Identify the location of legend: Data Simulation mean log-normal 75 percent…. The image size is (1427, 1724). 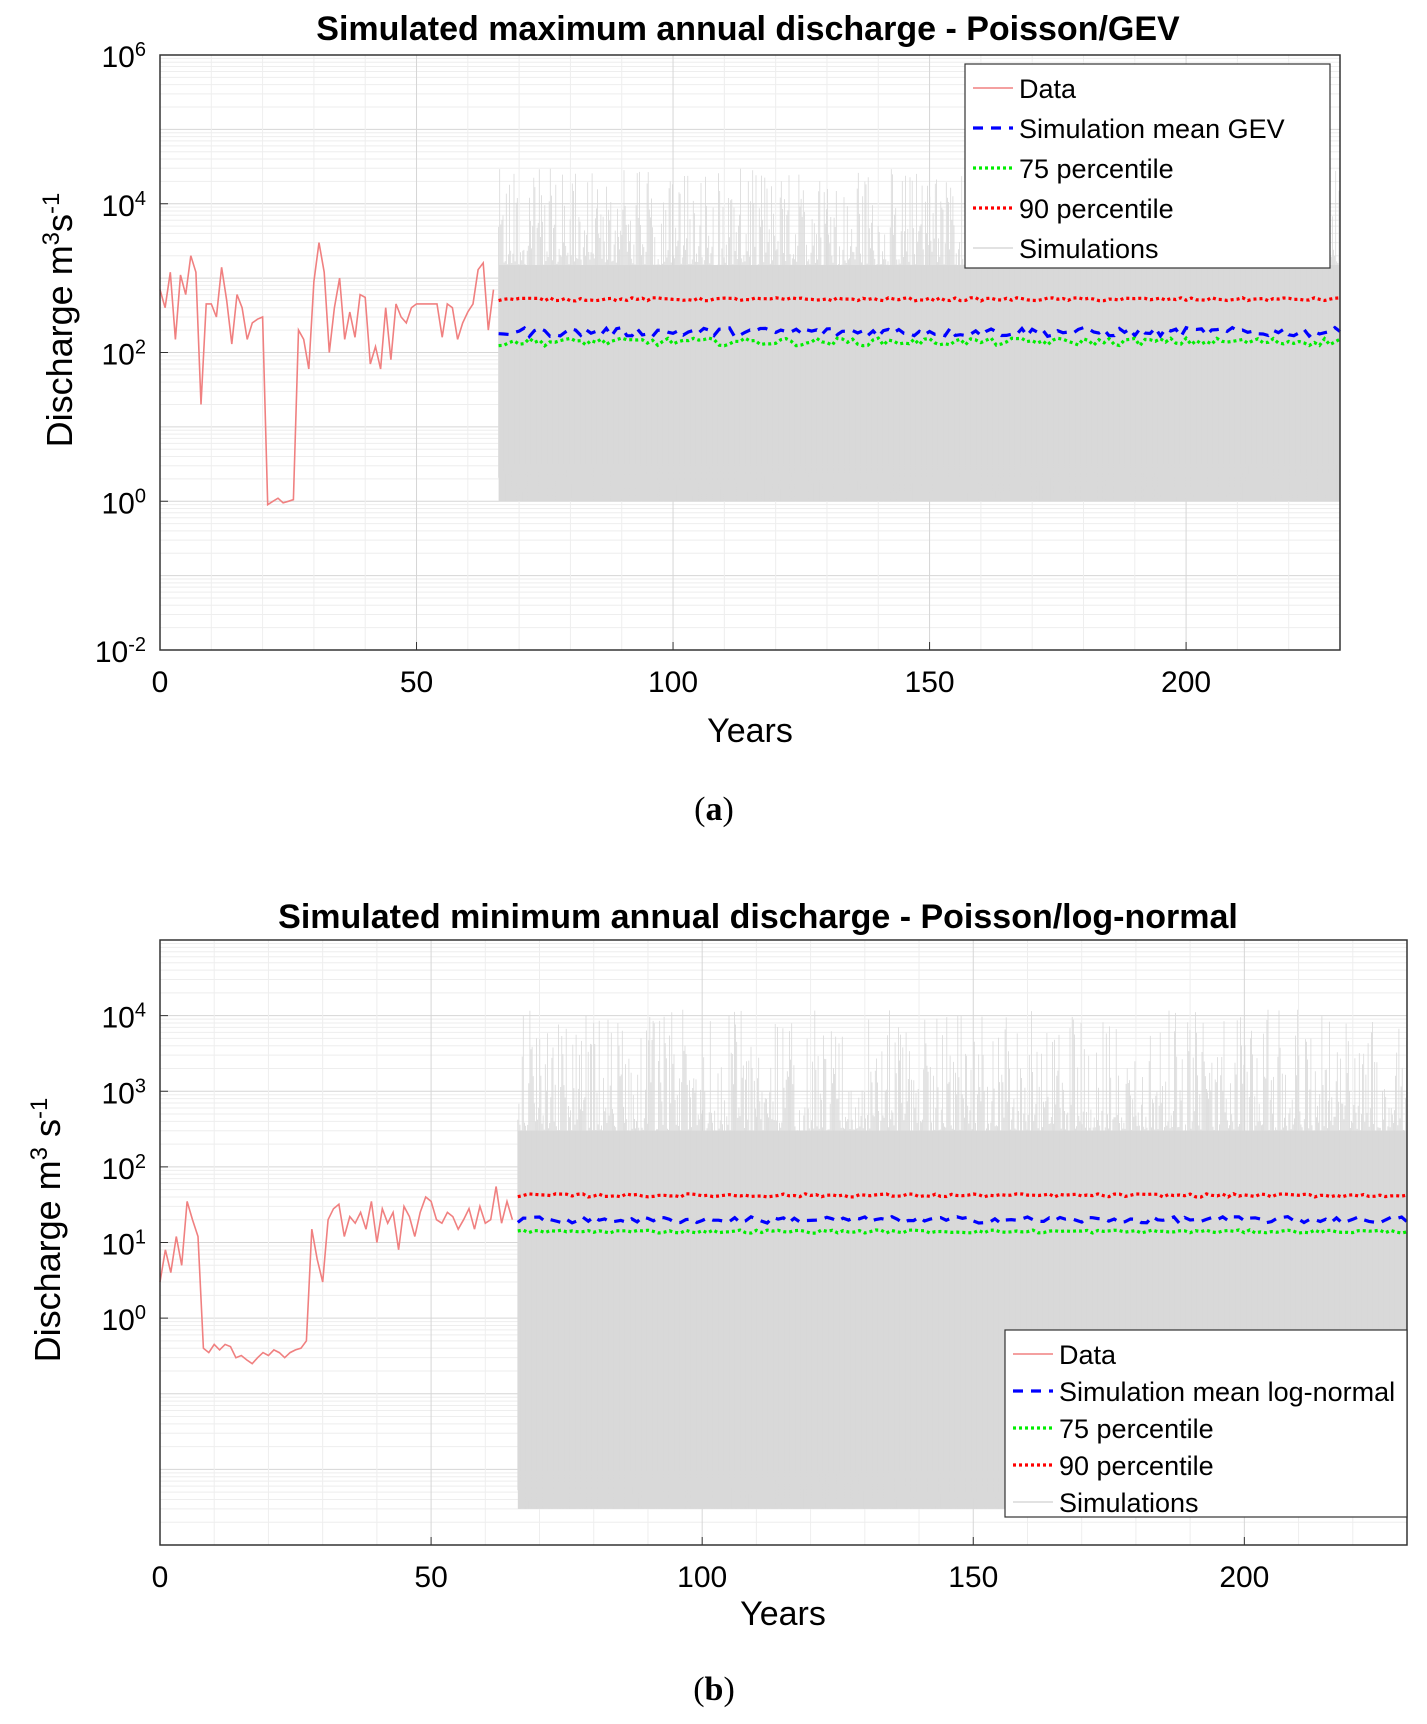
(1206, 1423).